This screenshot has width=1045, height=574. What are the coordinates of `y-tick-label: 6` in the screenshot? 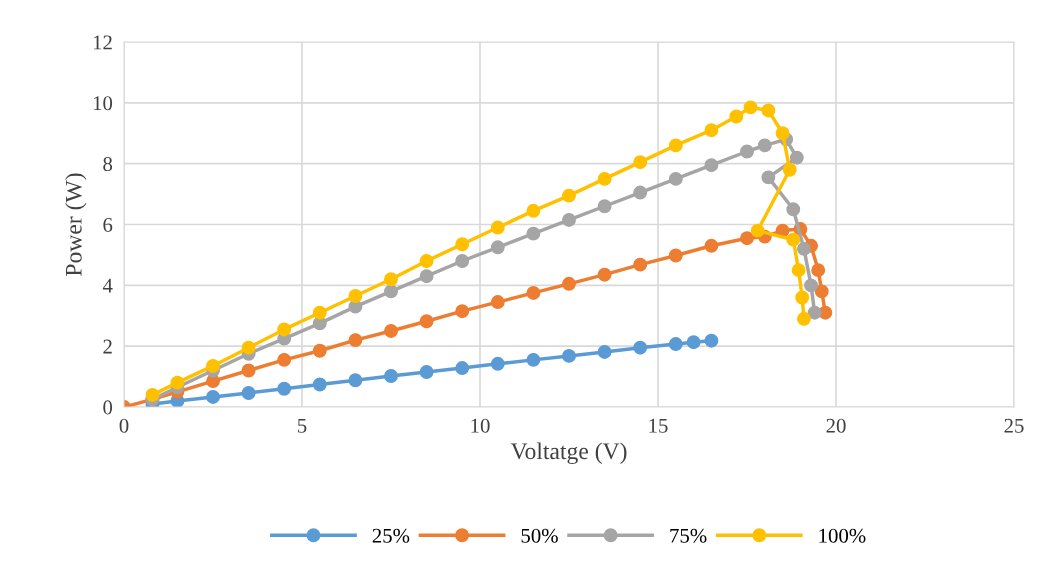 It's located at (108, 224).